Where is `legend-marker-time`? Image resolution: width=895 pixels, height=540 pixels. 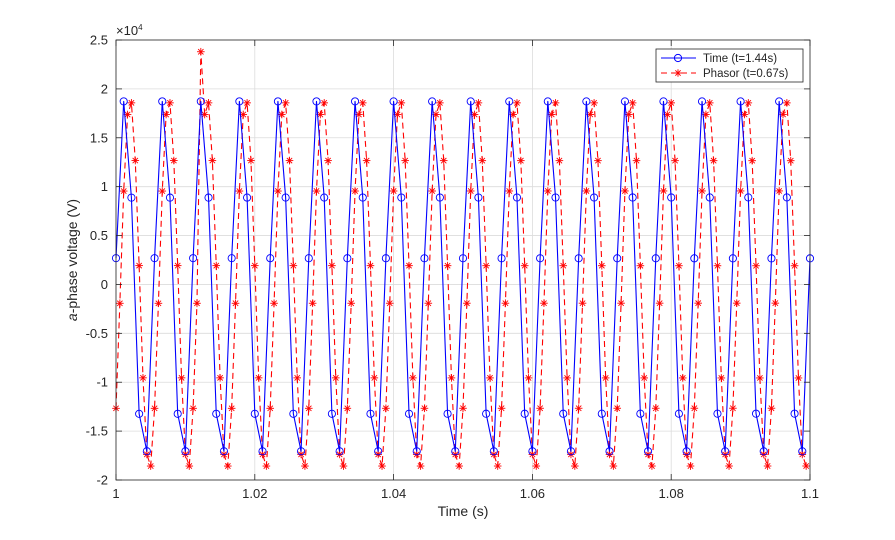
legend-marker-time is located at coordinates (678, 58).